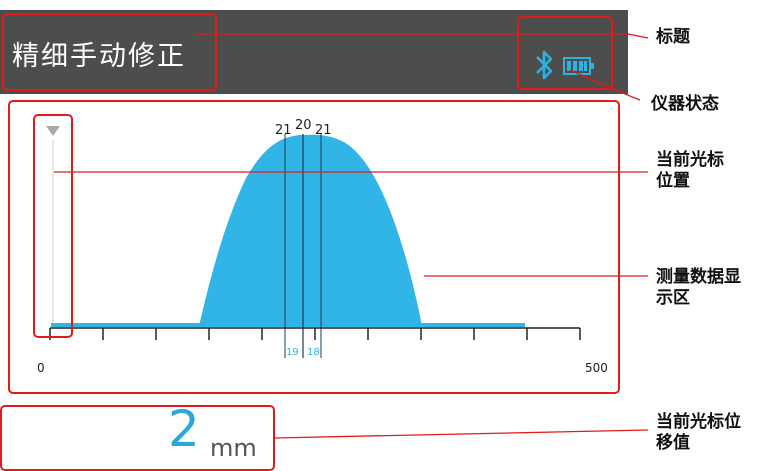 Image resolution: width=777 pixels, height=471 pixels. Describe the element at coordinates (233, 448) in the screenshot. I see `cursor-offset-unit: mm` at that location.